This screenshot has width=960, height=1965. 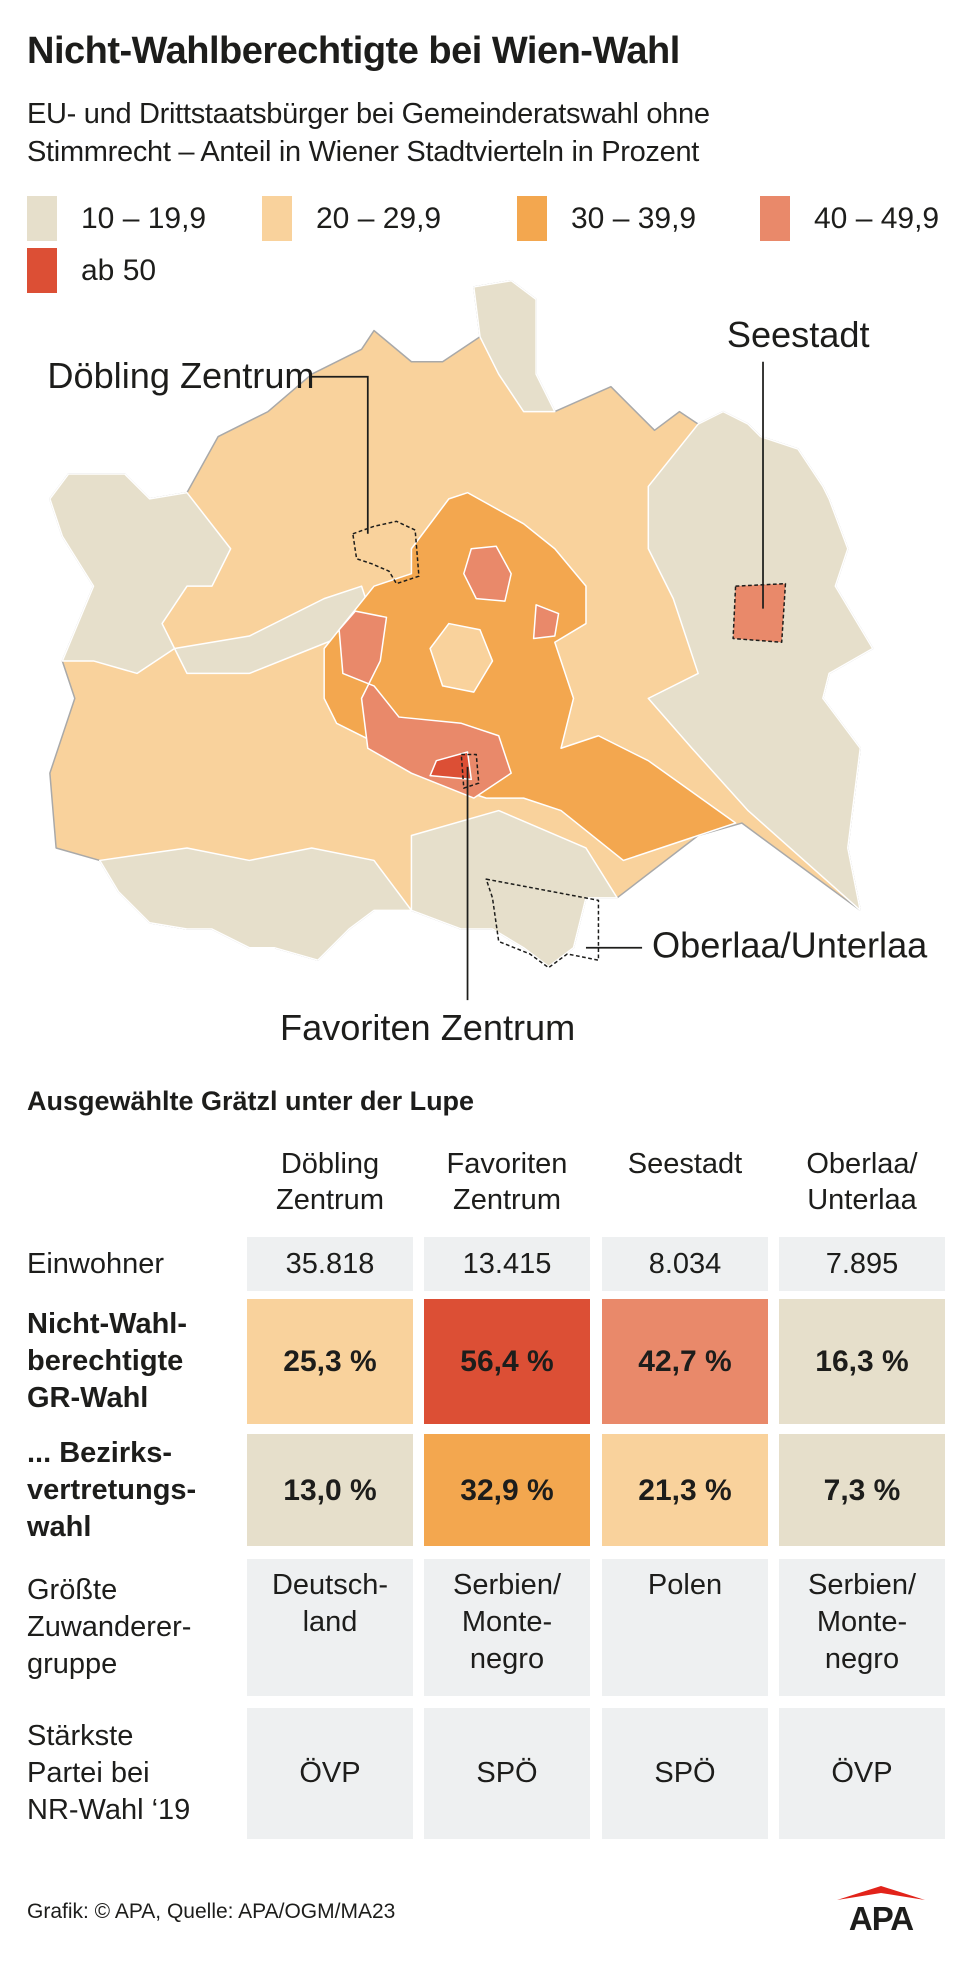 I want to click on legend-item: 20 – 29,9, so click(x=351, y=218).